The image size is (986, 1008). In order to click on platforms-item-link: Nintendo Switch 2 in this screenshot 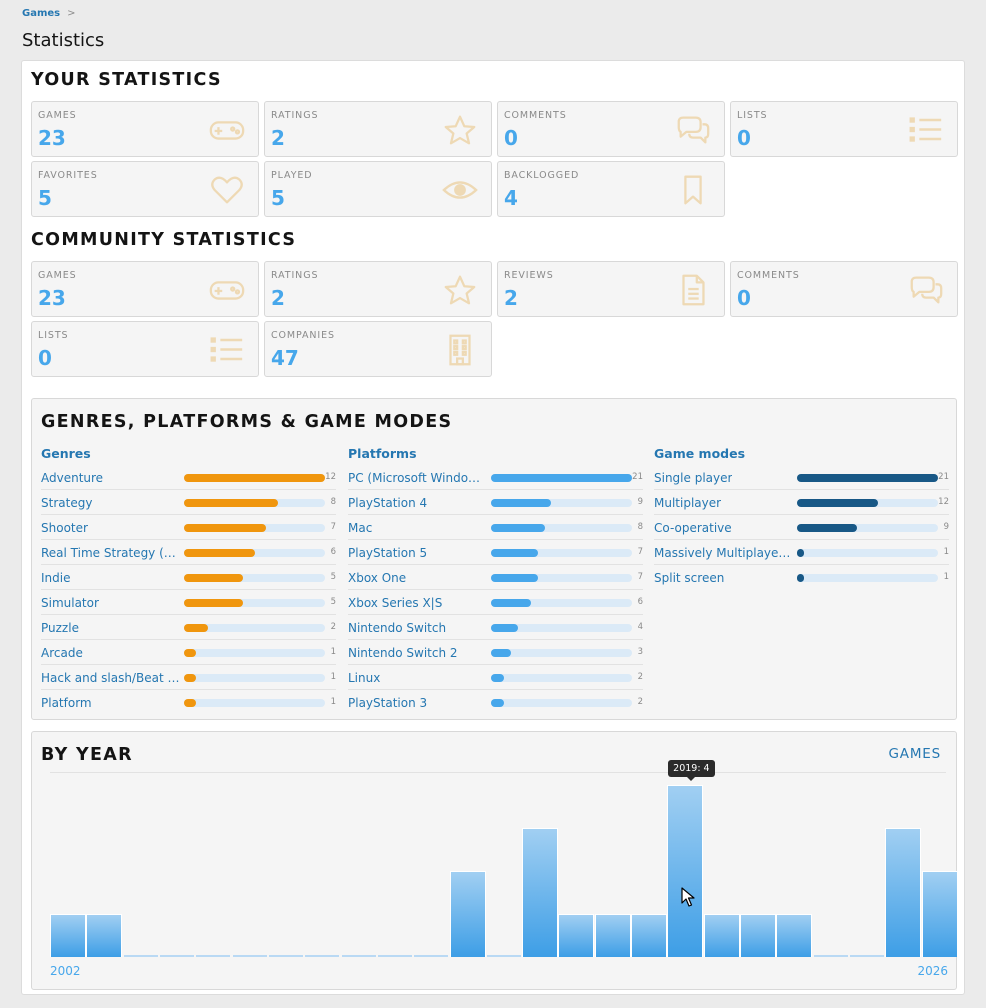, I will do `click(403, 653)`.